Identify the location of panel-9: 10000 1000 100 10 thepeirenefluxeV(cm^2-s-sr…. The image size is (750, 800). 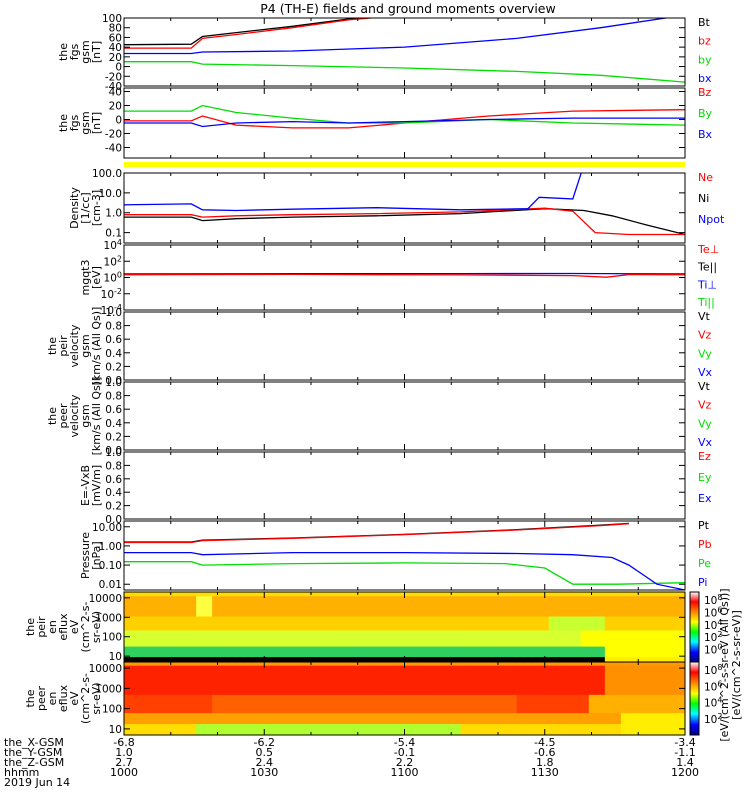
(355, 627).